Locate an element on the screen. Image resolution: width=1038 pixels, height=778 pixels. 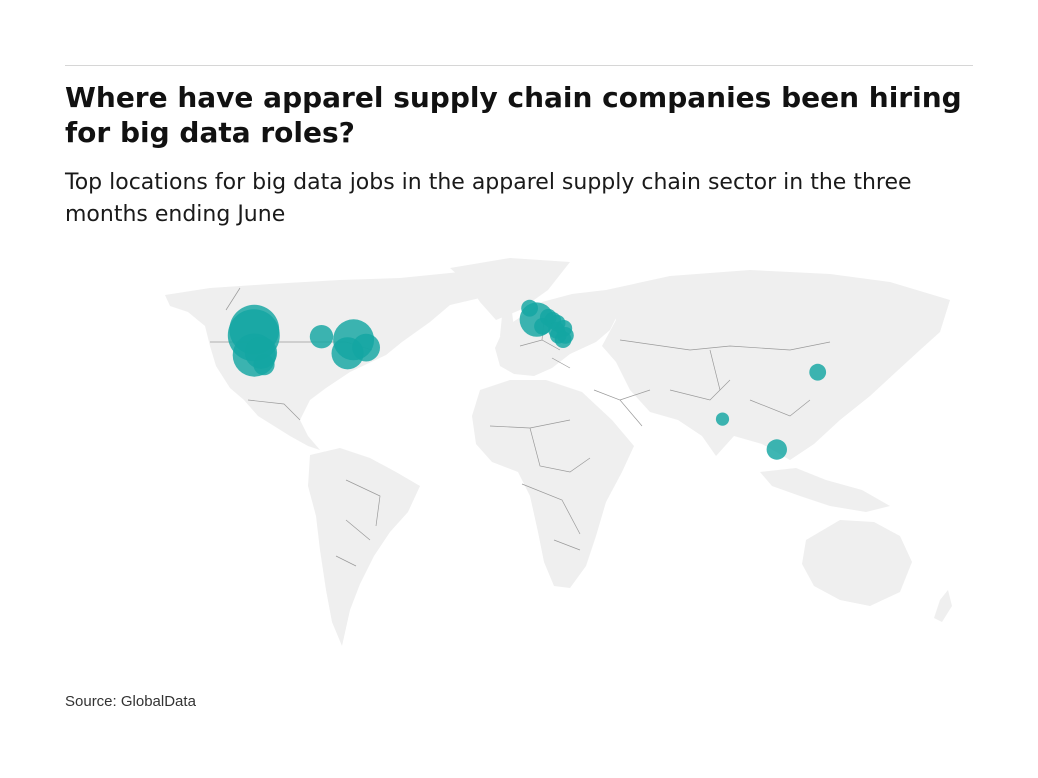
border-alaska is located at coordinates (233, 299).